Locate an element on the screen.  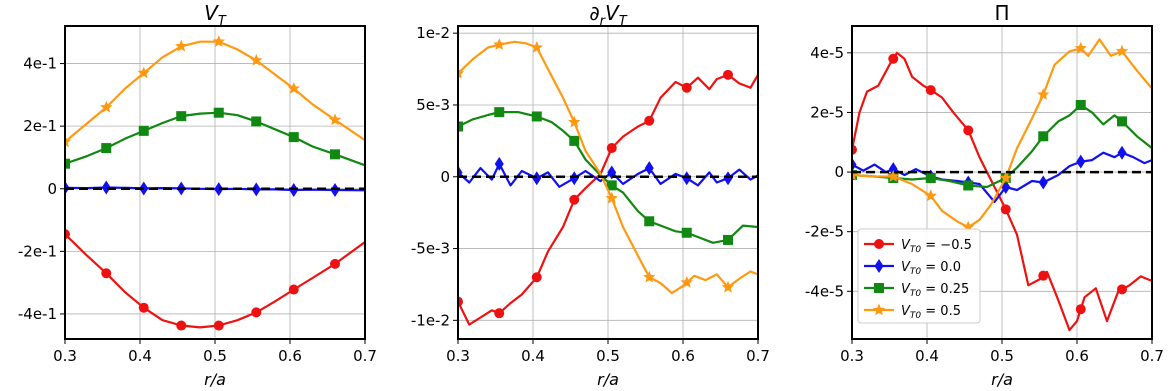
legend-entry: VT0 = 0.0 is located at coordinates (912, 268).